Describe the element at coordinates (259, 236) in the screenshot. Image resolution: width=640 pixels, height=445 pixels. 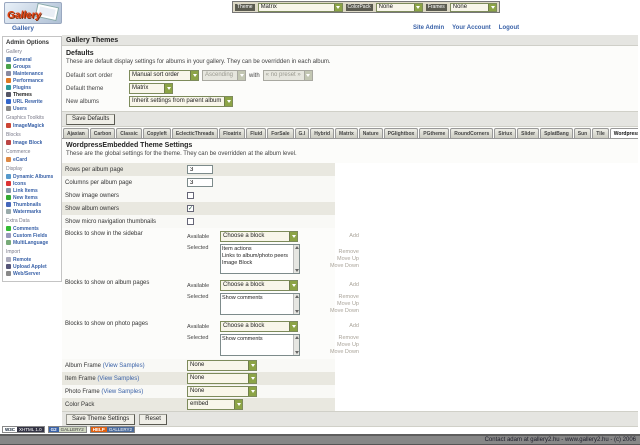
I see `blocks-sidebar-available-select: Choose a block` at that location.